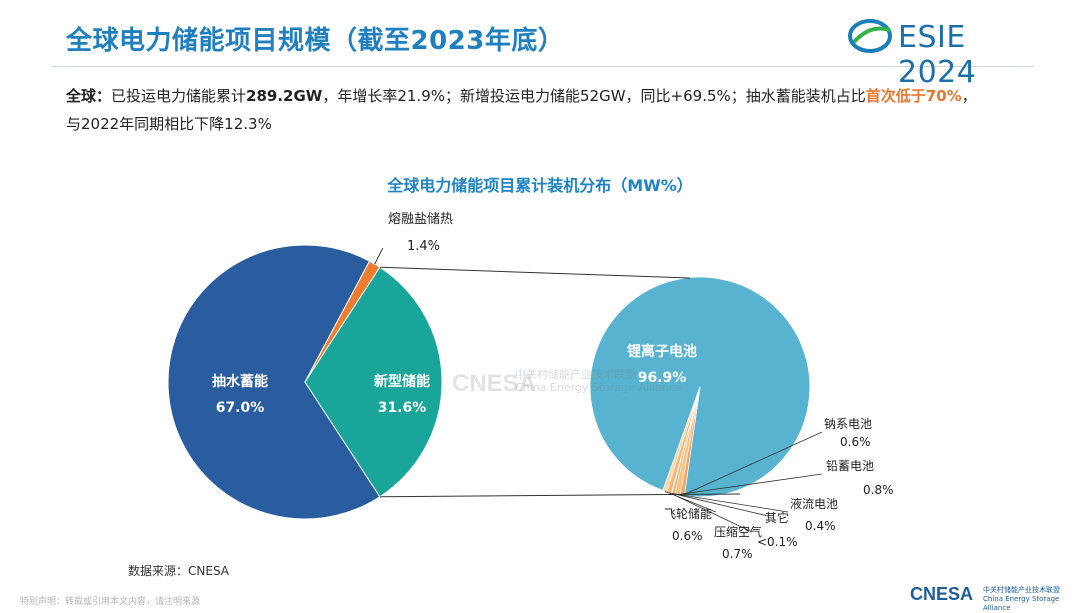 The image size is (1080, 613). Describe the element at coordinates (752, 463) in the screenshot. I see `leader-sodium` at that location.